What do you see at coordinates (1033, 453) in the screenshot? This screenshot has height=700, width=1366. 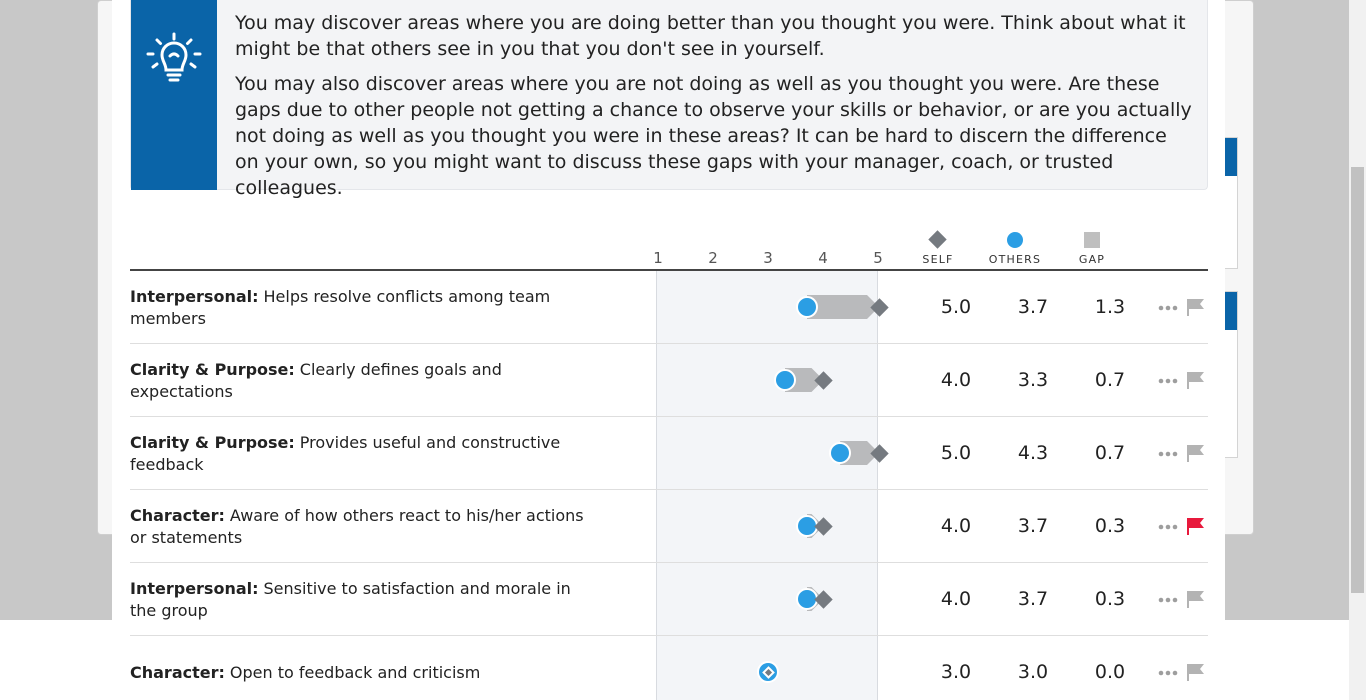 I see `others-score: 4.3` at bounding box center [1033, 453].